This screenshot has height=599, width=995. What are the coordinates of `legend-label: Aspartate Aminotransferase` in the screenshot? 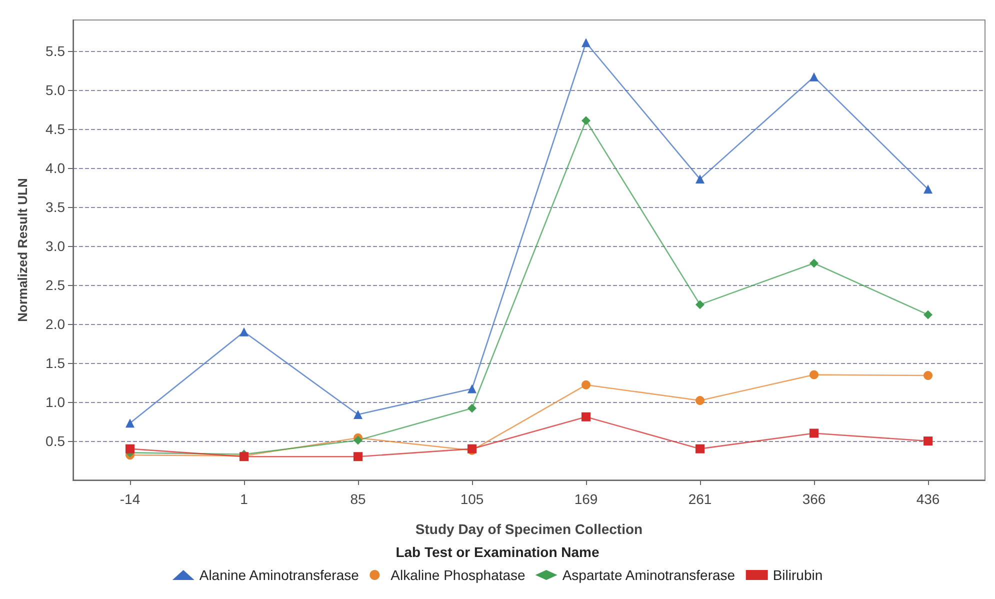 It's located at (649, 575).